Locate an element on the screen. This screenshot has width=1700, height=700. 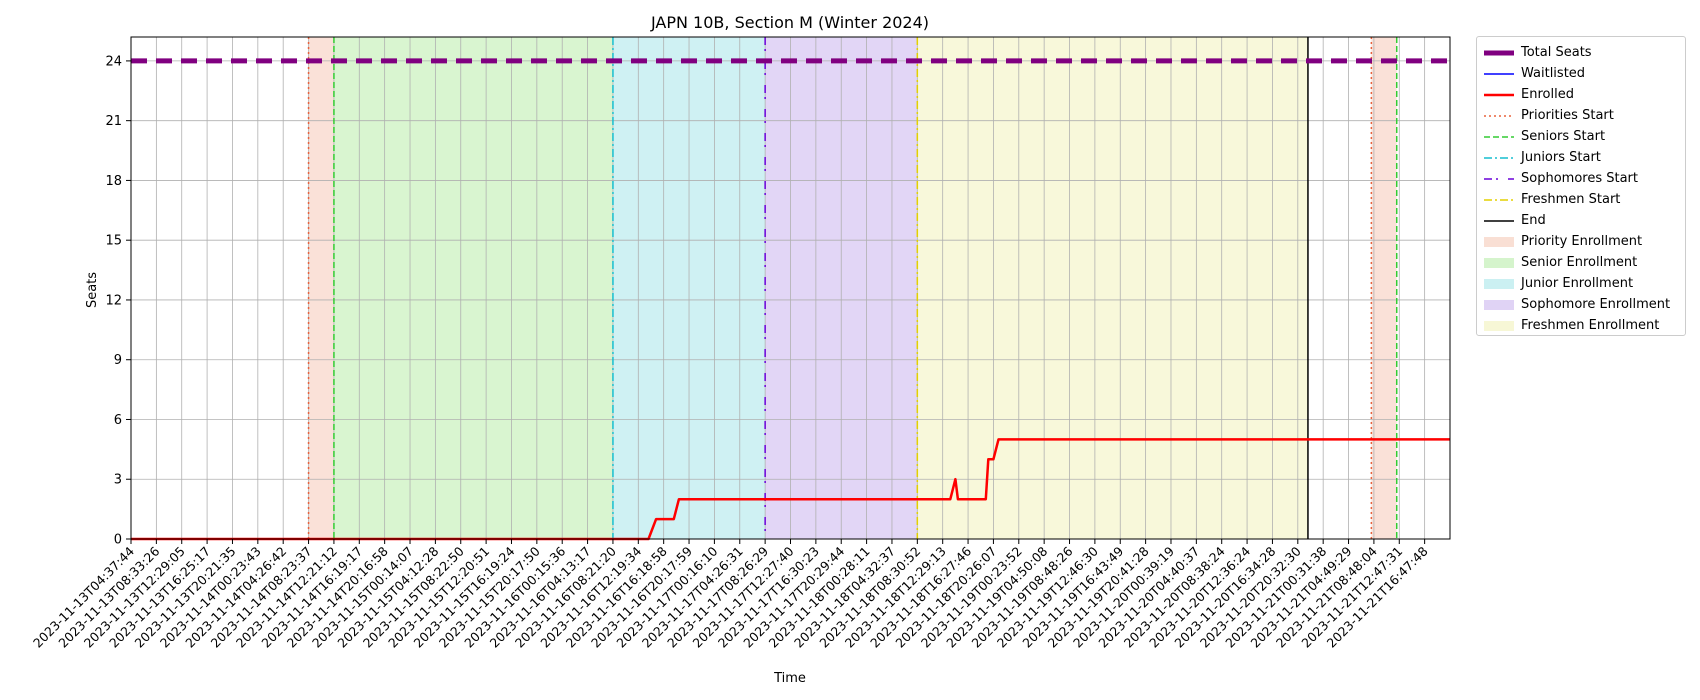
y-tick-label: 6 is located at coordinates (118, 420).